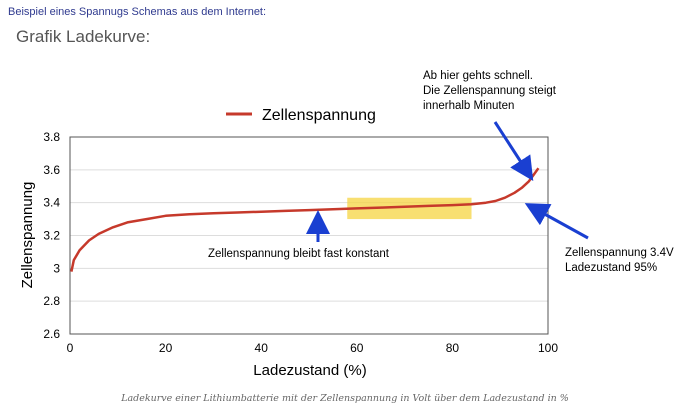 This screenshot has height=419, width=690. What do you see at coordinates (357, 348) in the screenshot?
I see `x-tick-label: 60` at bounding box center [357, 348].